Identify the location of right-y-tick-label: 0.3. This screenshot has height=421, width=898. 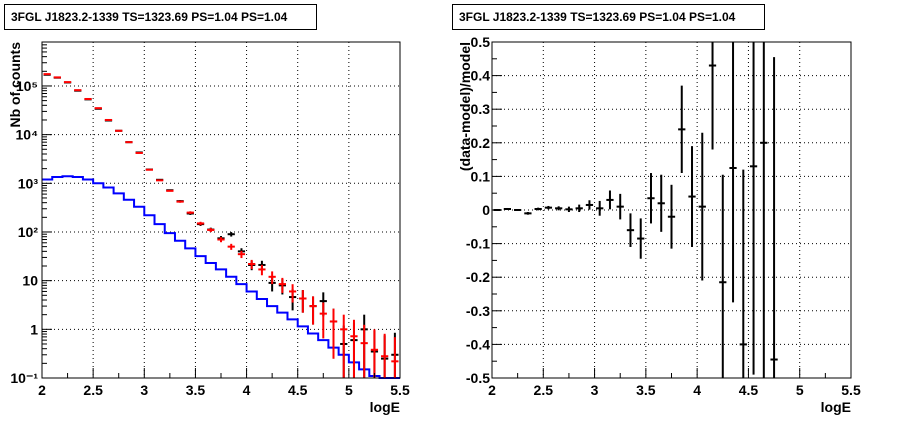
(481, 109).